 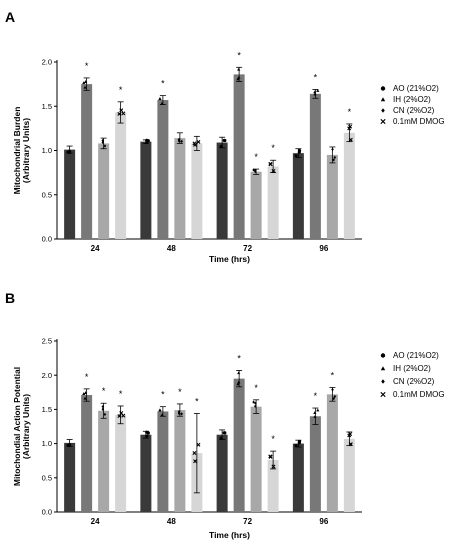 I want to click on y-axis-title: Mitochondrial Burden, so click(x=17, y=151).